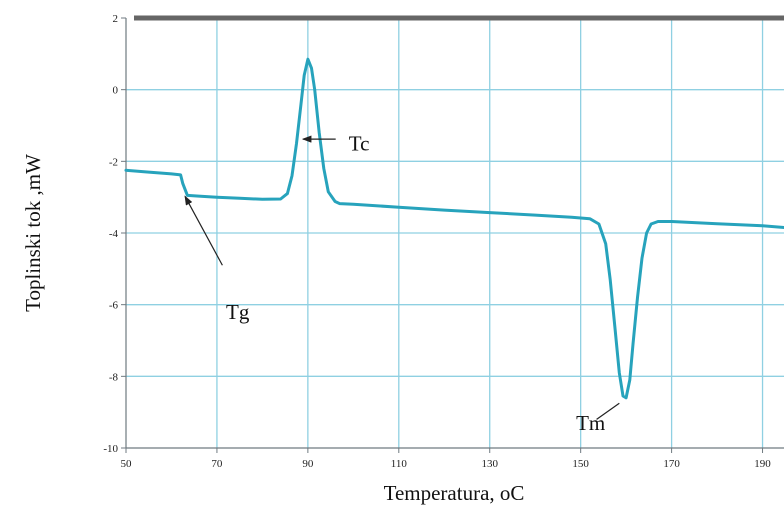 This screenshot has width=784, height=508. Describe the element at coordinates (762, 464) in the screenshot. I see `x-tick-label: 190` at that location.